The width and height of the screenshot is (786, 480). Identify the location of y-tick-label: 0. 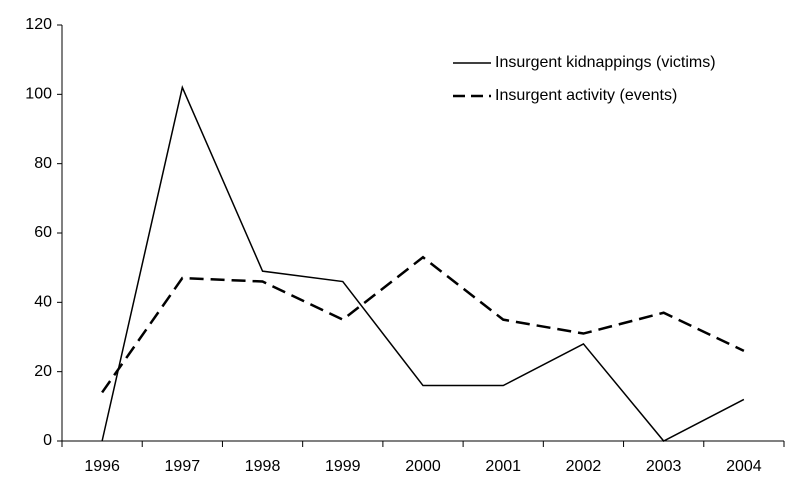
(47, 440).